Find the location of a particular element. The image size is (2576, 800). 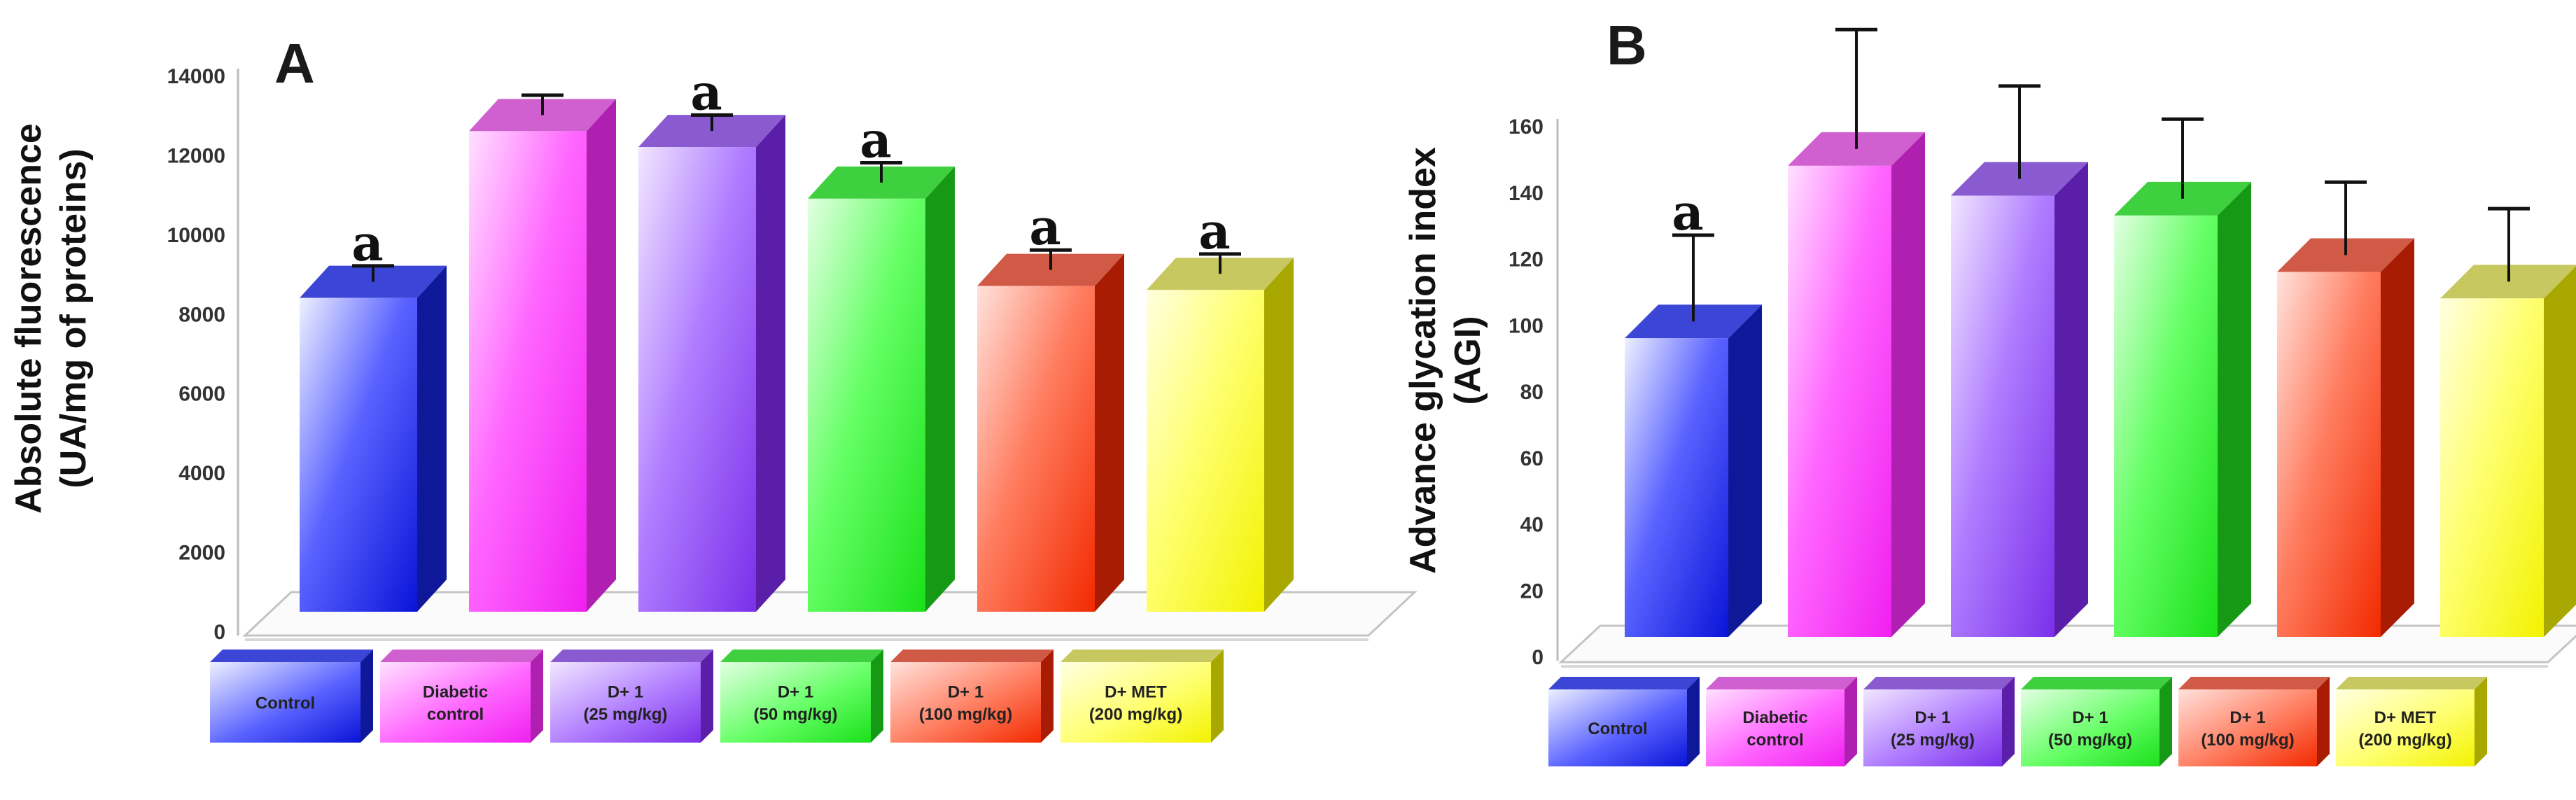

y-tick-label: 160 is located at coordinates (1526, 127).